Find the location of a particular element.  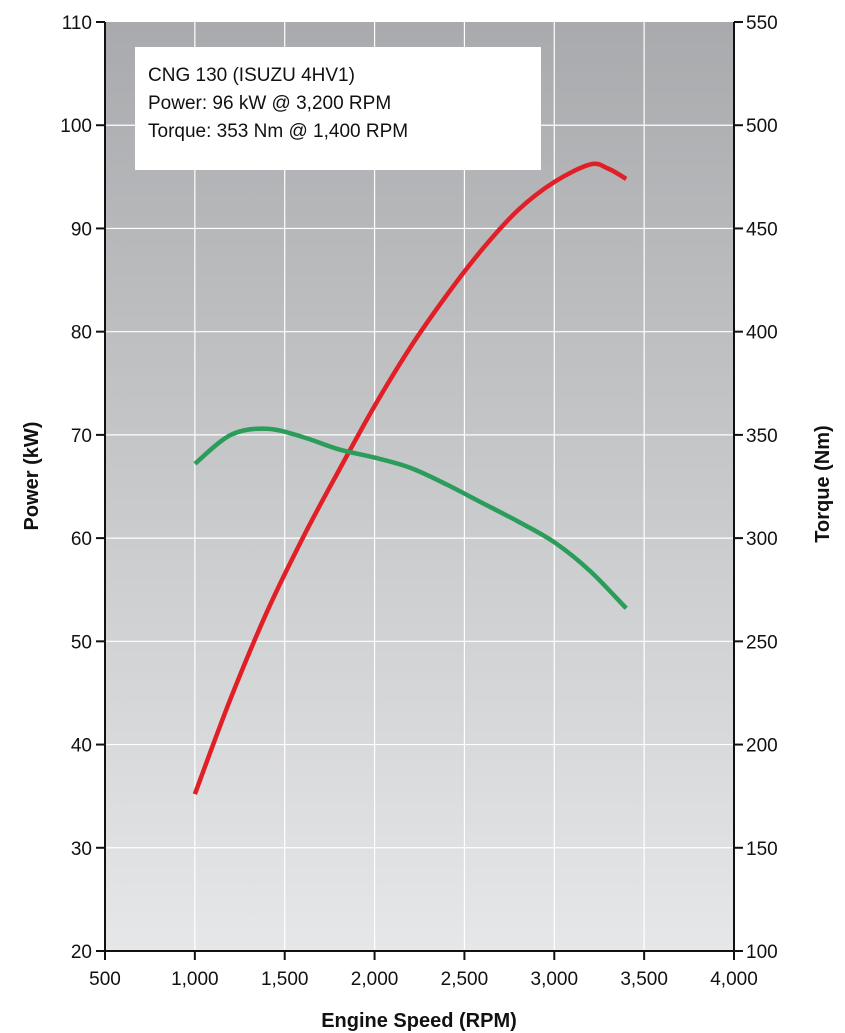

annotation-line-2: Power: 96 kW @ 3,200 RPM is located at coordinates (269, 103).